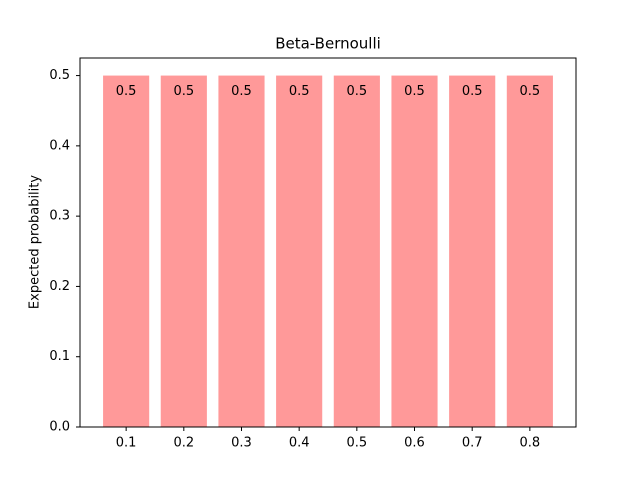 The width and height of the screenshot is (640, 480). I want to click on x-tick-label: 0.4, so click(299, 443).